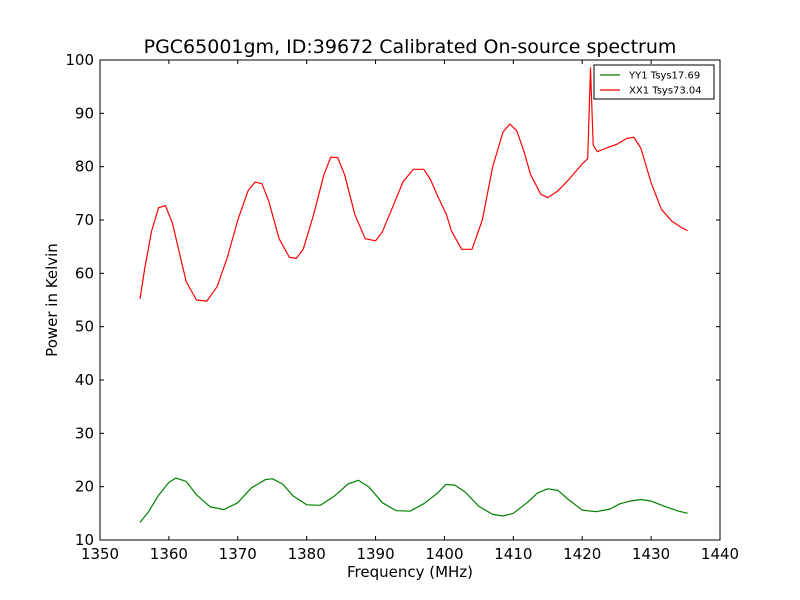 The height and width of the screenshot is (600, 800). I want to click on x-tick-label: 1380, so click(307, 554).